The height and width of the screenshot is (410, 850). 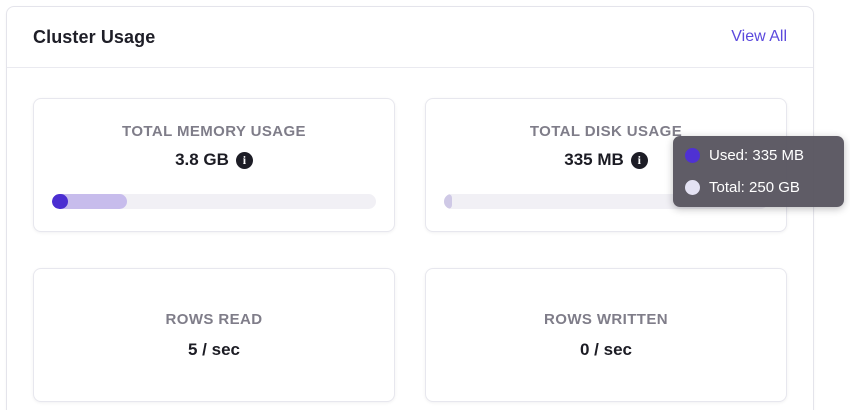 I want to click on panel-header: Cluster Usage View All, so click(x=410, y=37).